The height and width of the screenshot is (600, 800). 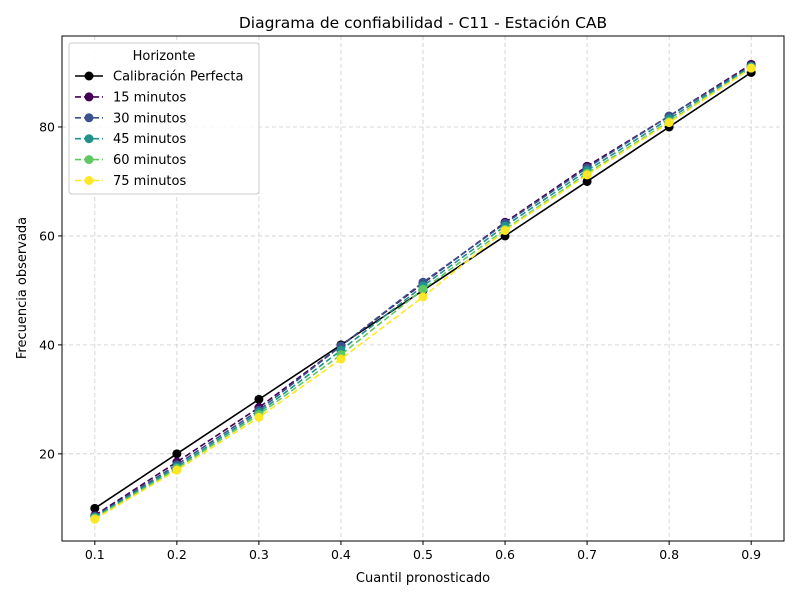 What do you see at coordinates (505, 554) in the screenshot?
I see `x-tick-label: 0.6` at bounding box center [505, 554].